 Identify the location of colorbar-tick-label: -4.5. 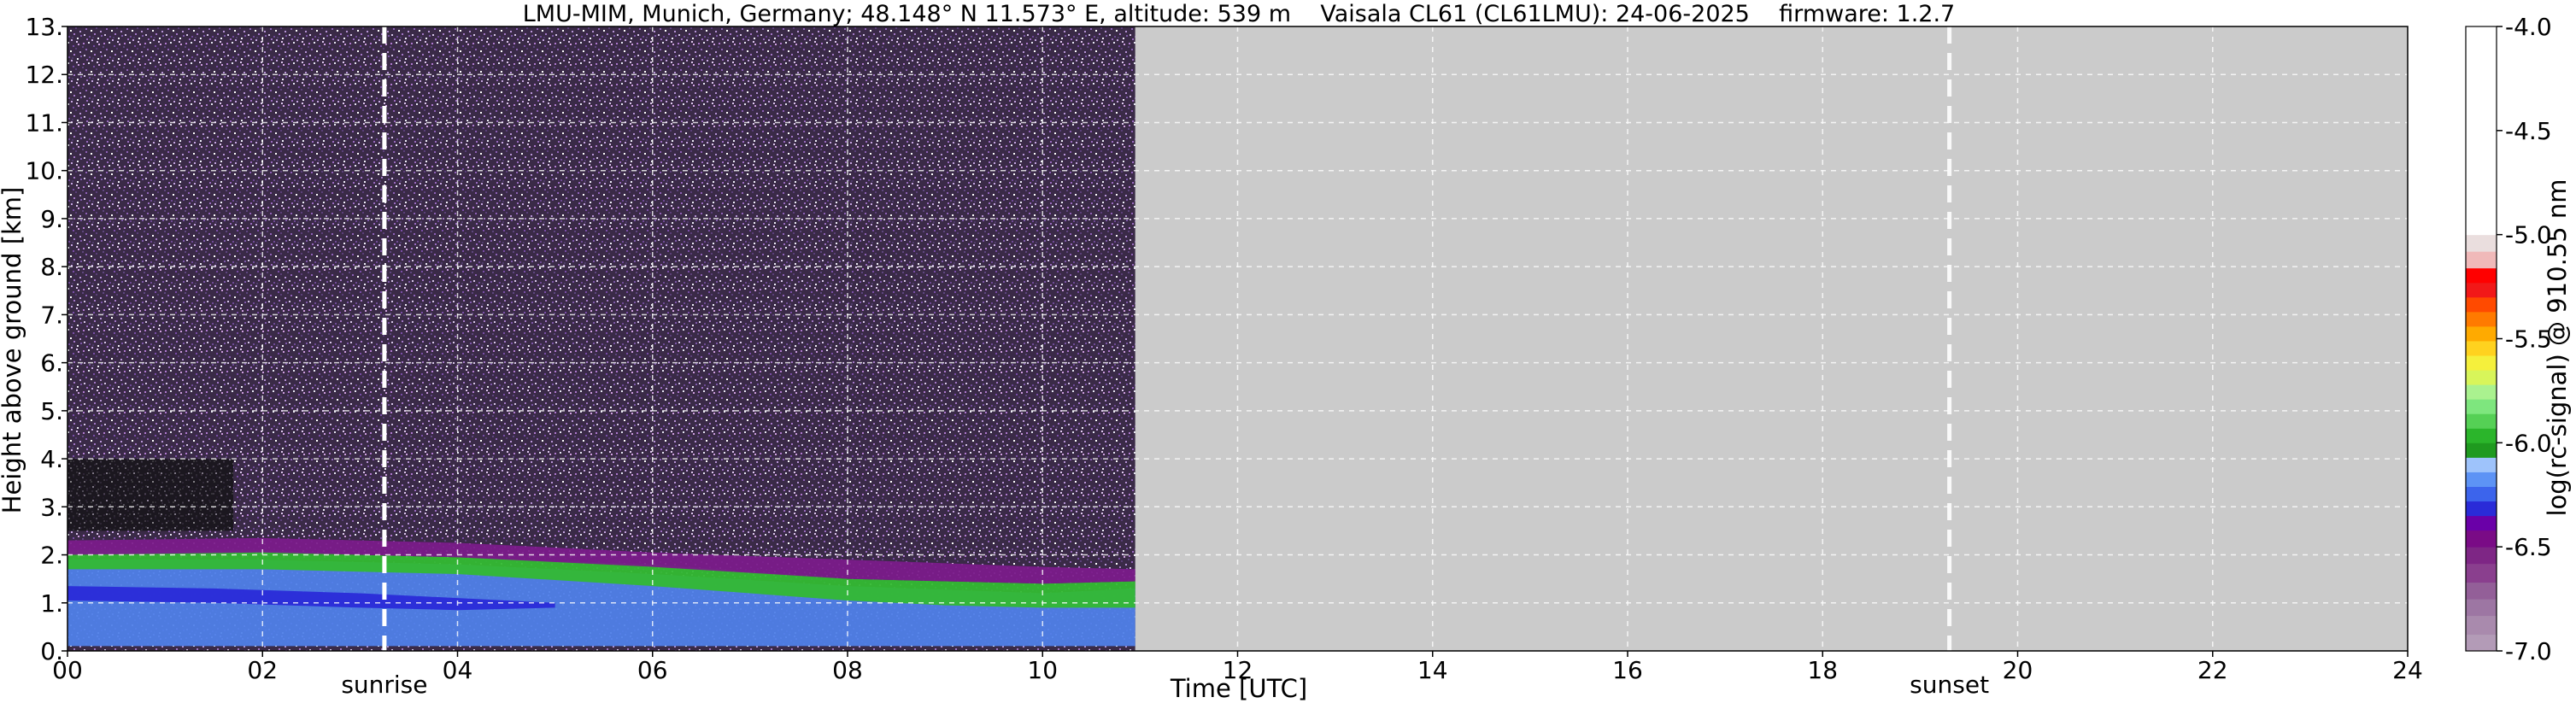
(2528, 131).